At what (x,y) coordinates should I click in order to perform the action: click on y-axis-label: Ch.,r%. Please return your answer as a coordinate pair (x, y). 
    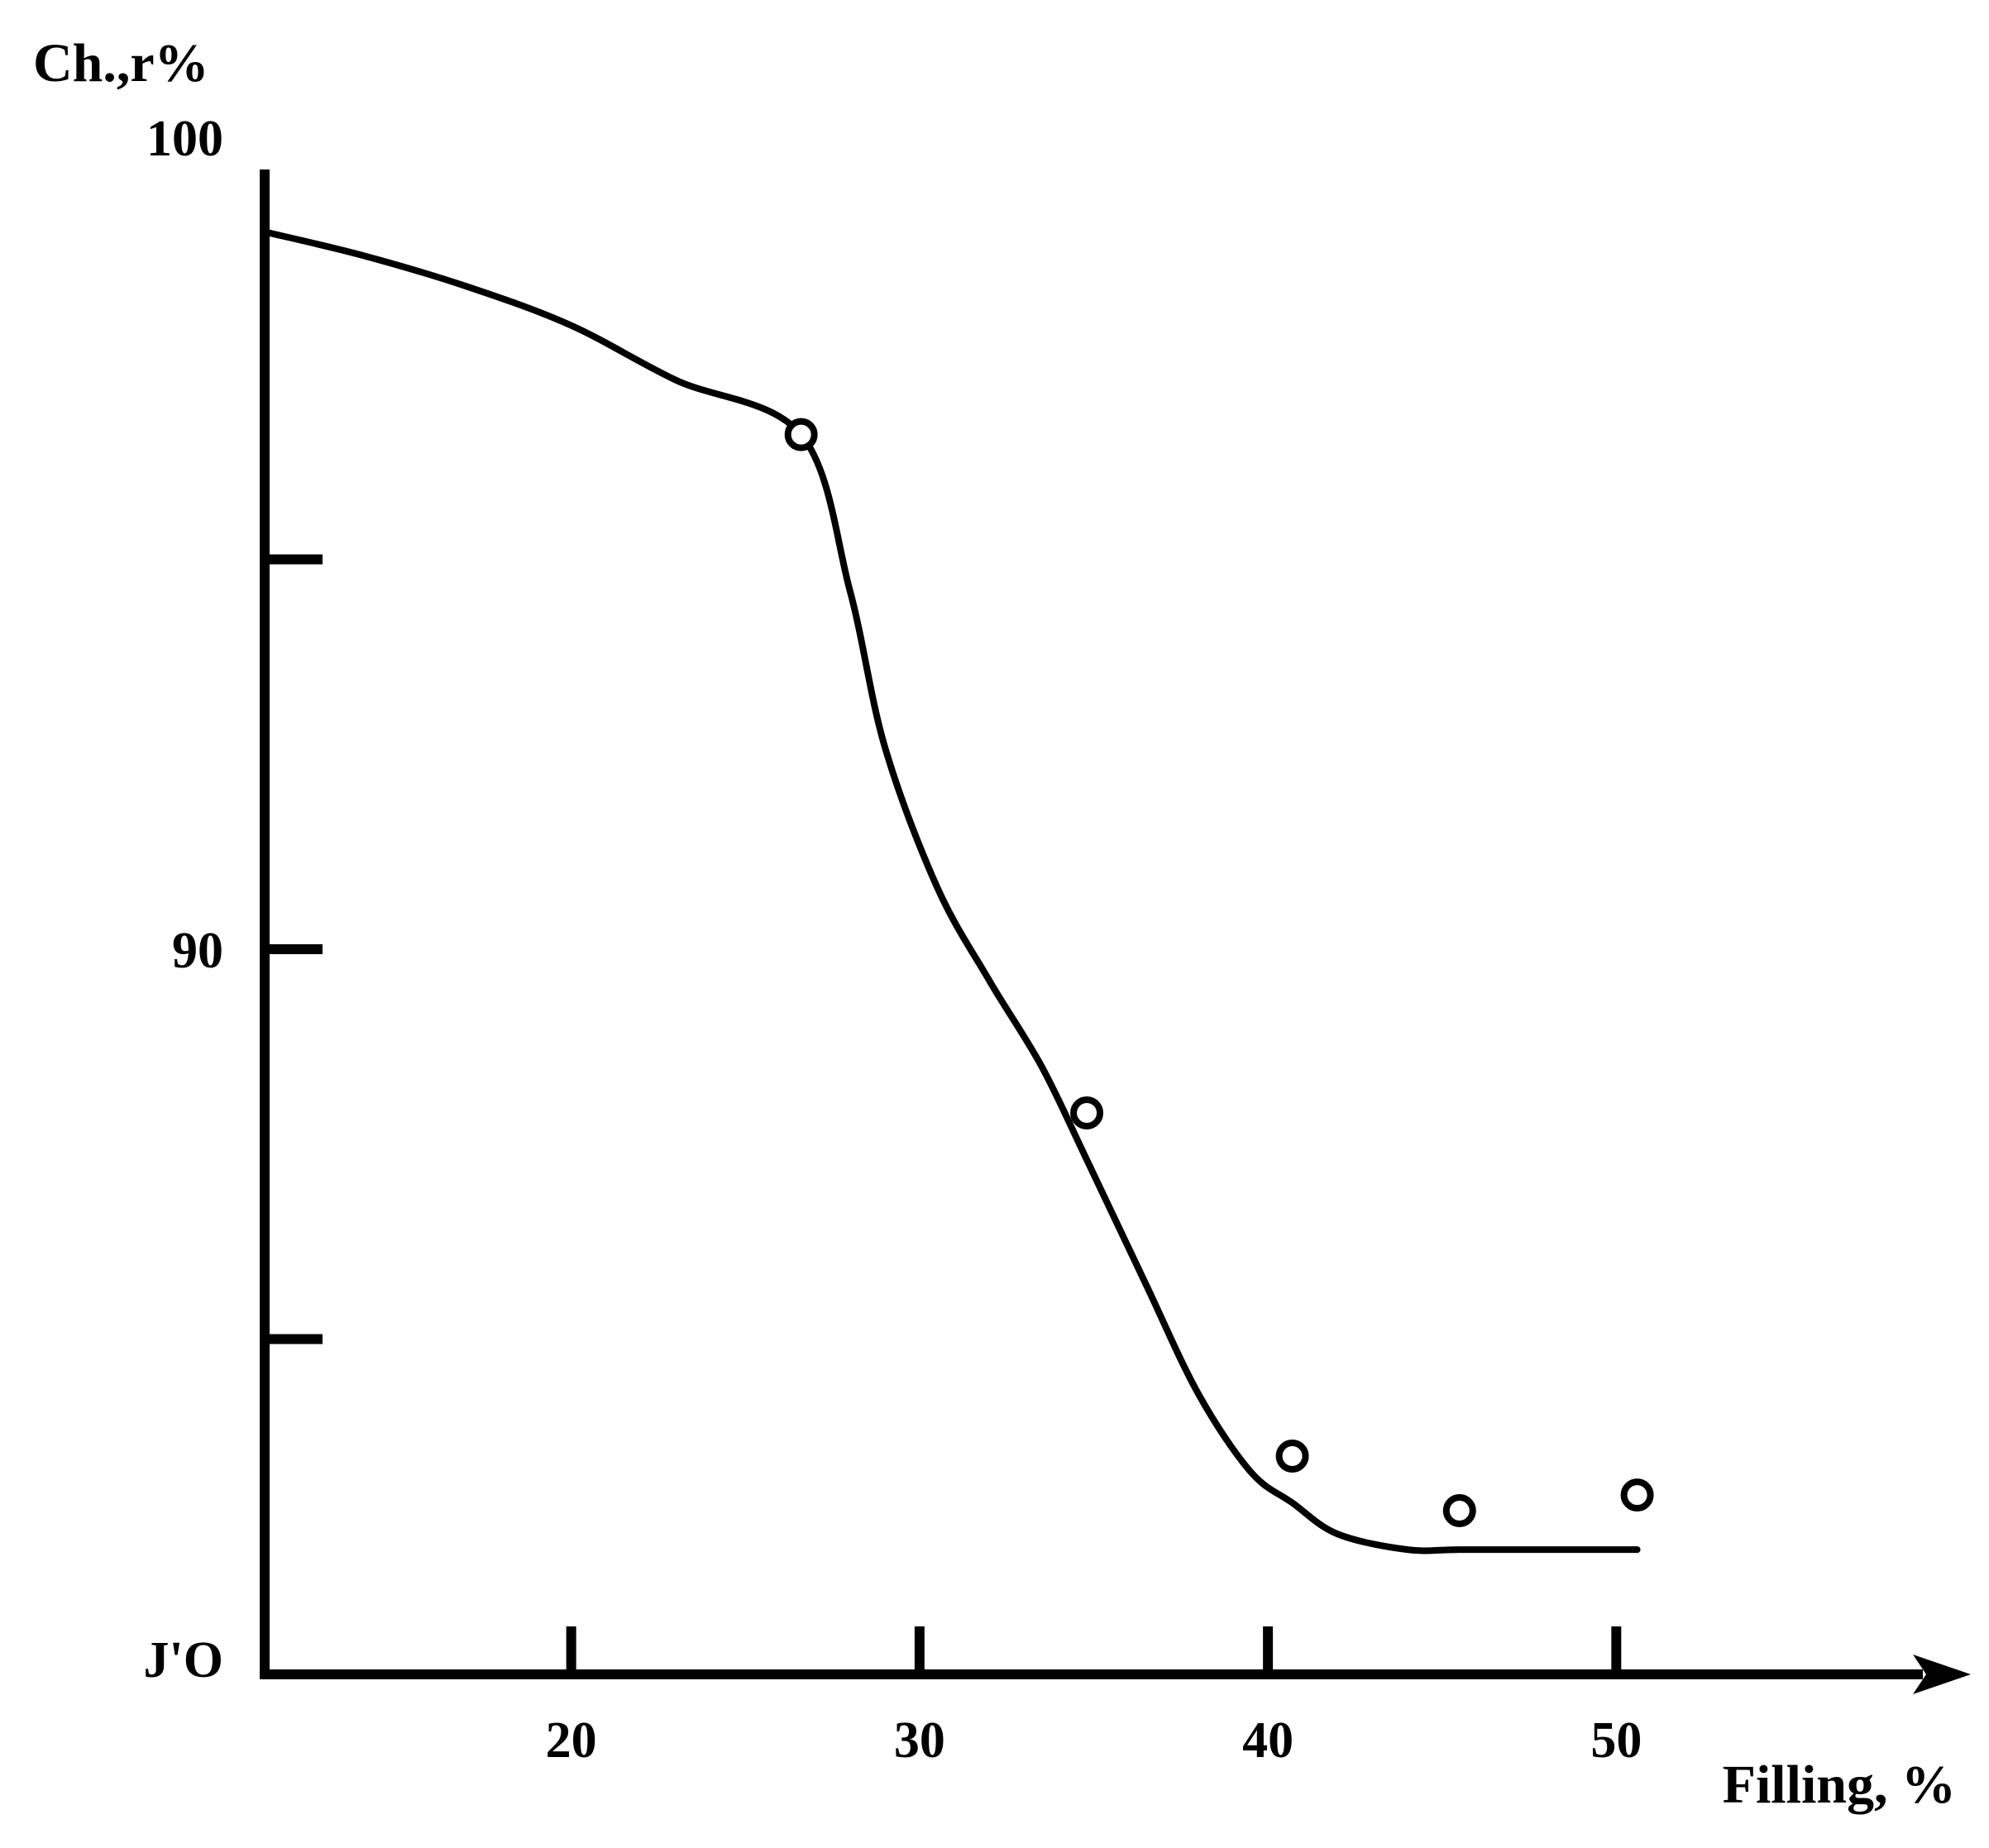
    Looking at the image, I should click on (121, 63).